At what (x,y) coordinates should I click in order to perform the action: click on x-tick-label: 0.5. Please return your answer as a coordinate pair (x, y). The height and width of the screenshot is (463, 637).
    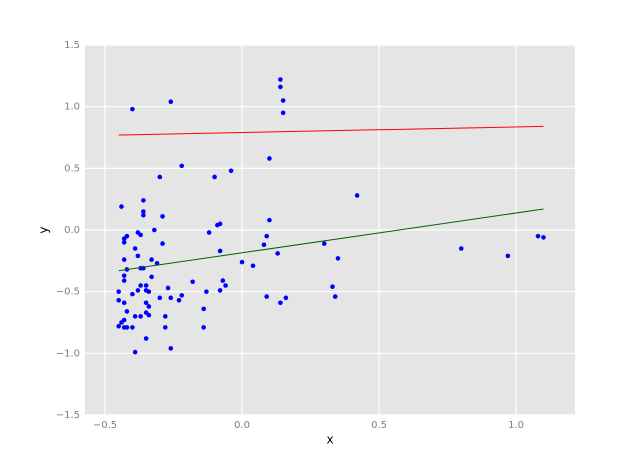
    Looking at the image, I should click on (379, 425).